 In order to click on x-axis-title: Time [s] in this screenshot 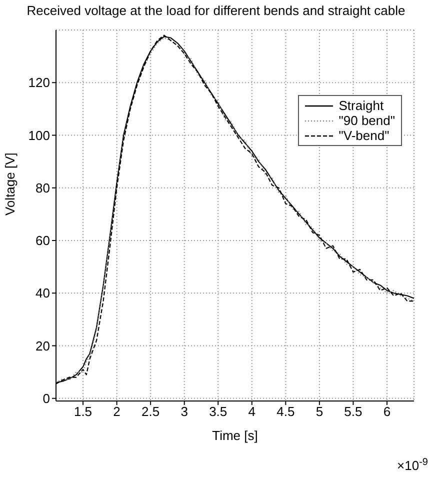, I will do `click(235, 435)`.